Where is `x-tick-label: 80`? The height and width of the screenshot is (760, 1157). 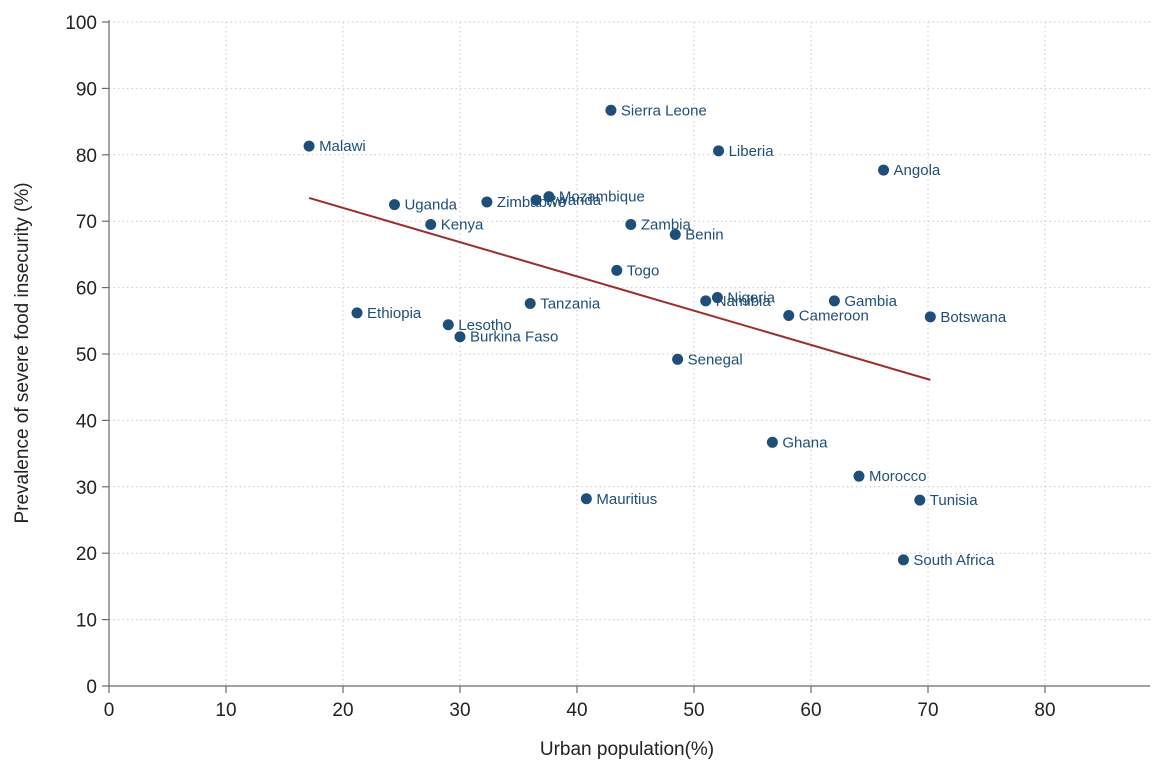 x-tick-label: 80 is located at coordinates (1044, 710).